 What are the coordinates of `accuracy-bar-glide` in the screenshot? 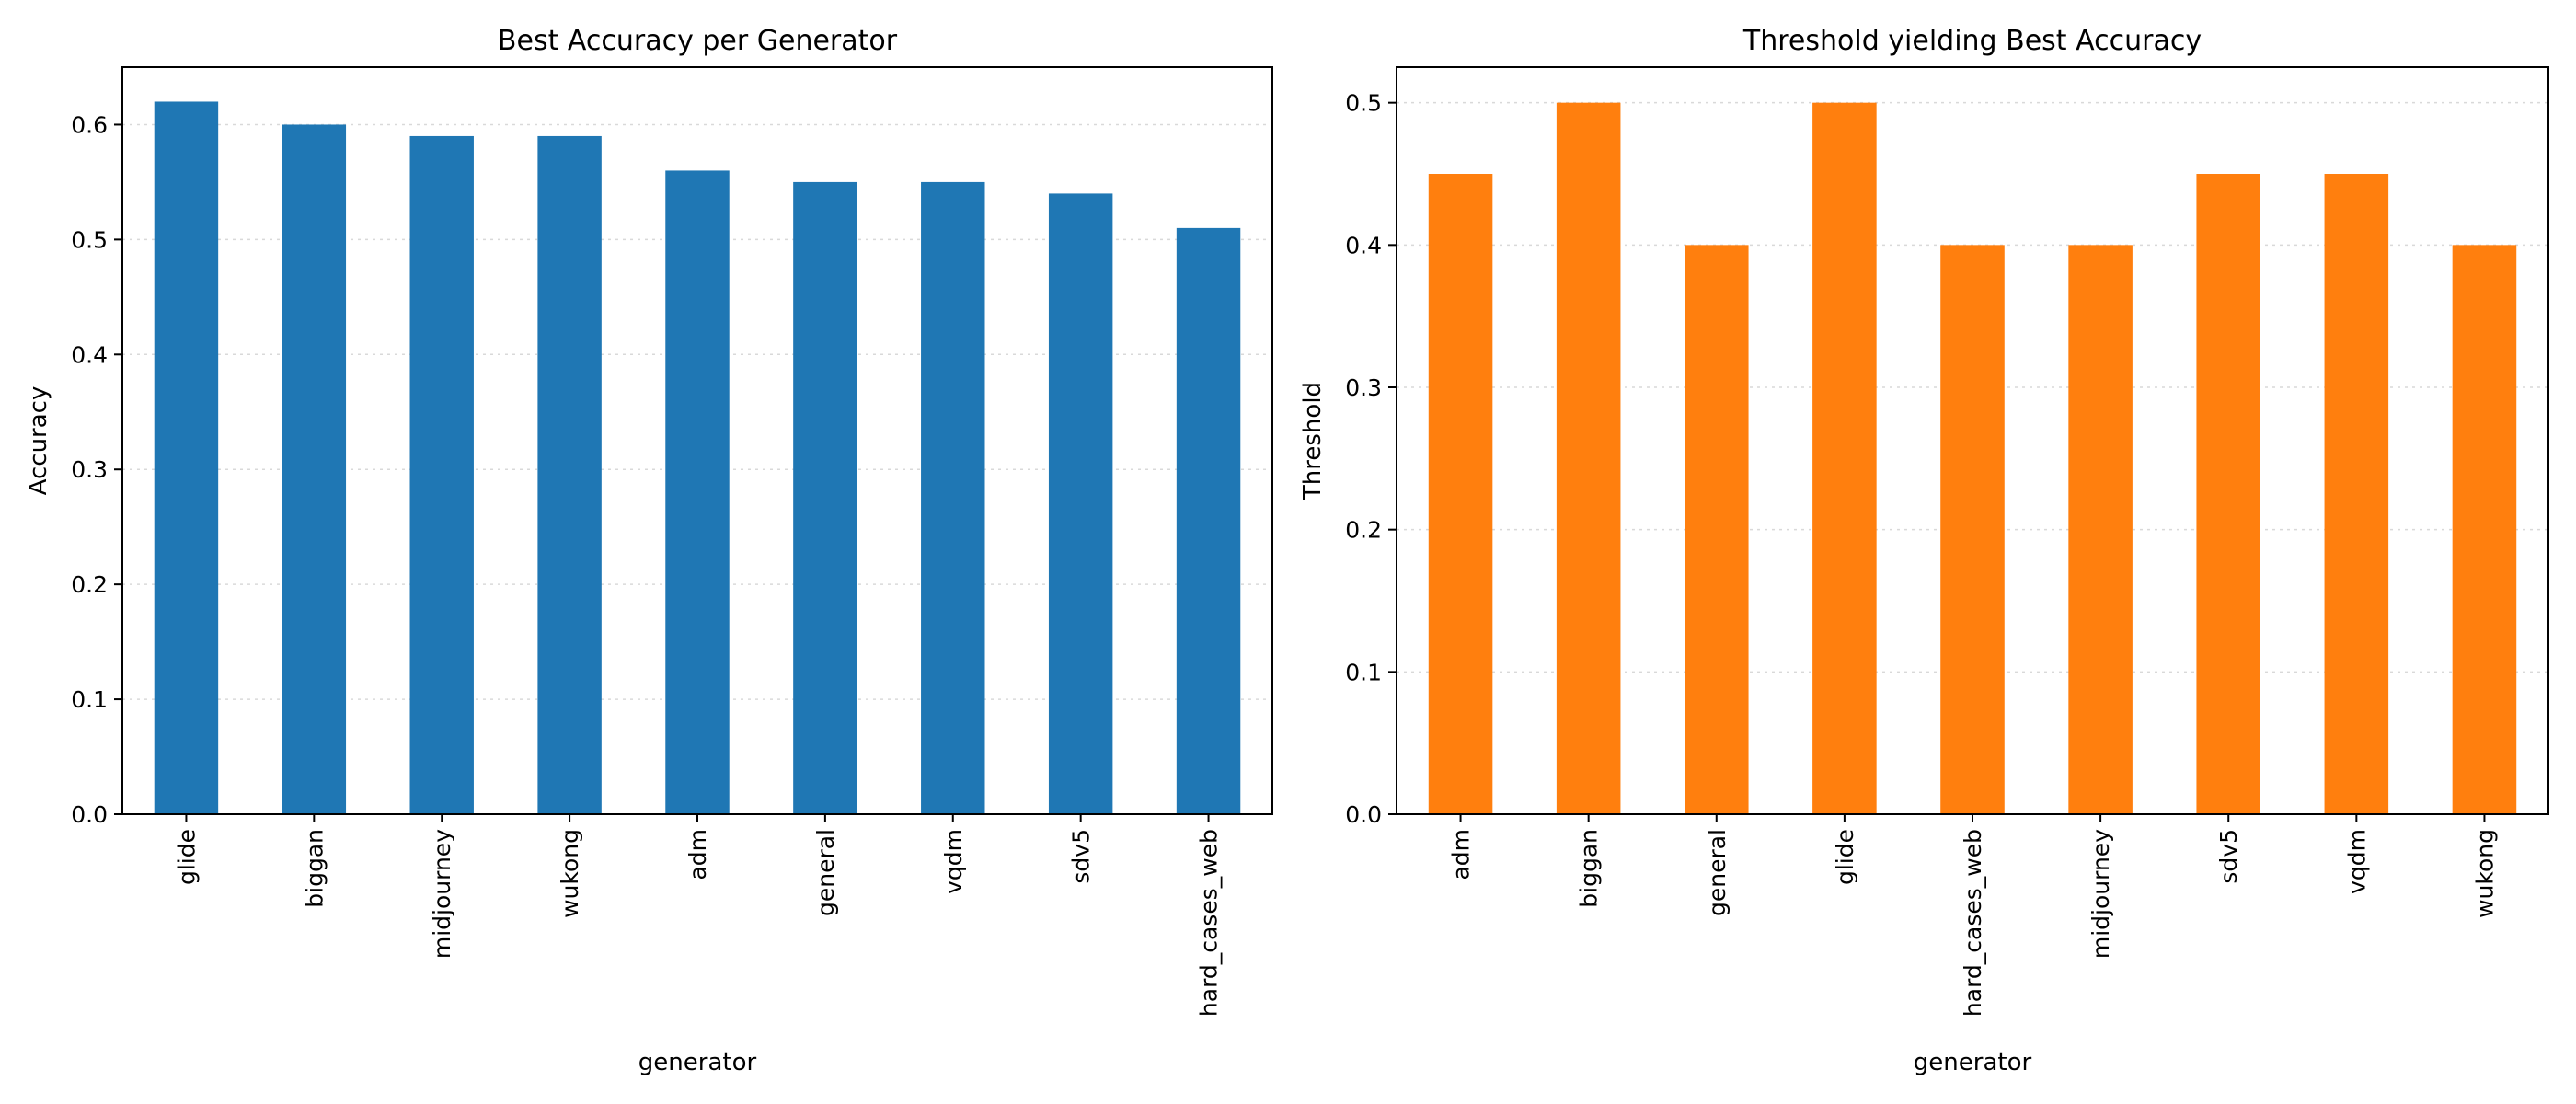 It's located at (186, 457).